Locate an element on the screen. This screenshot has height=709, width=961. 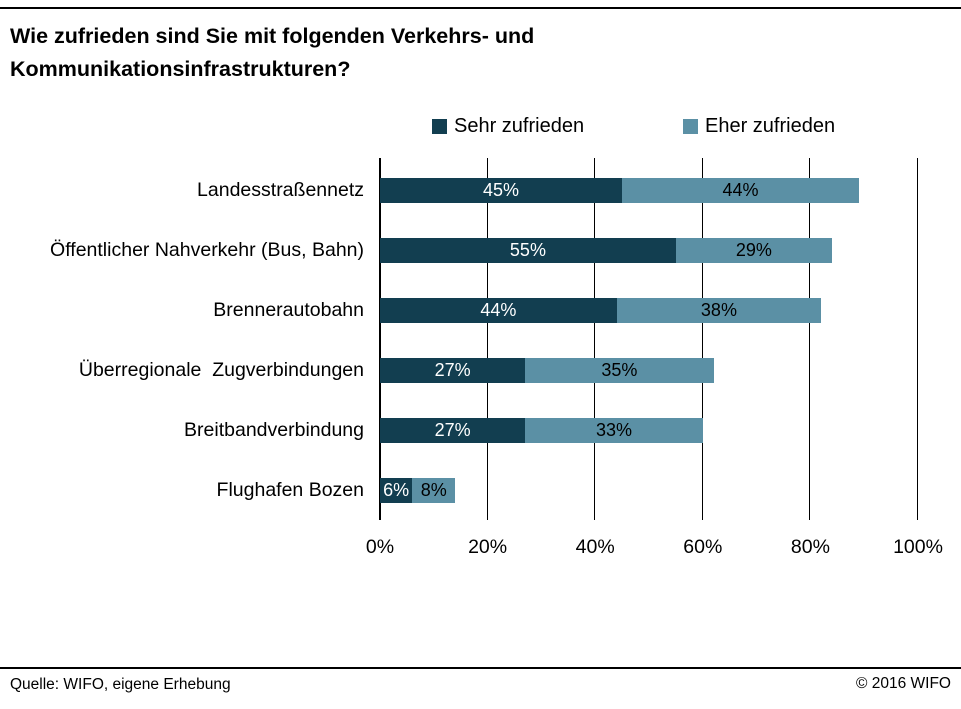
x-tick-label: 0% is located at coordinates (380, 547).